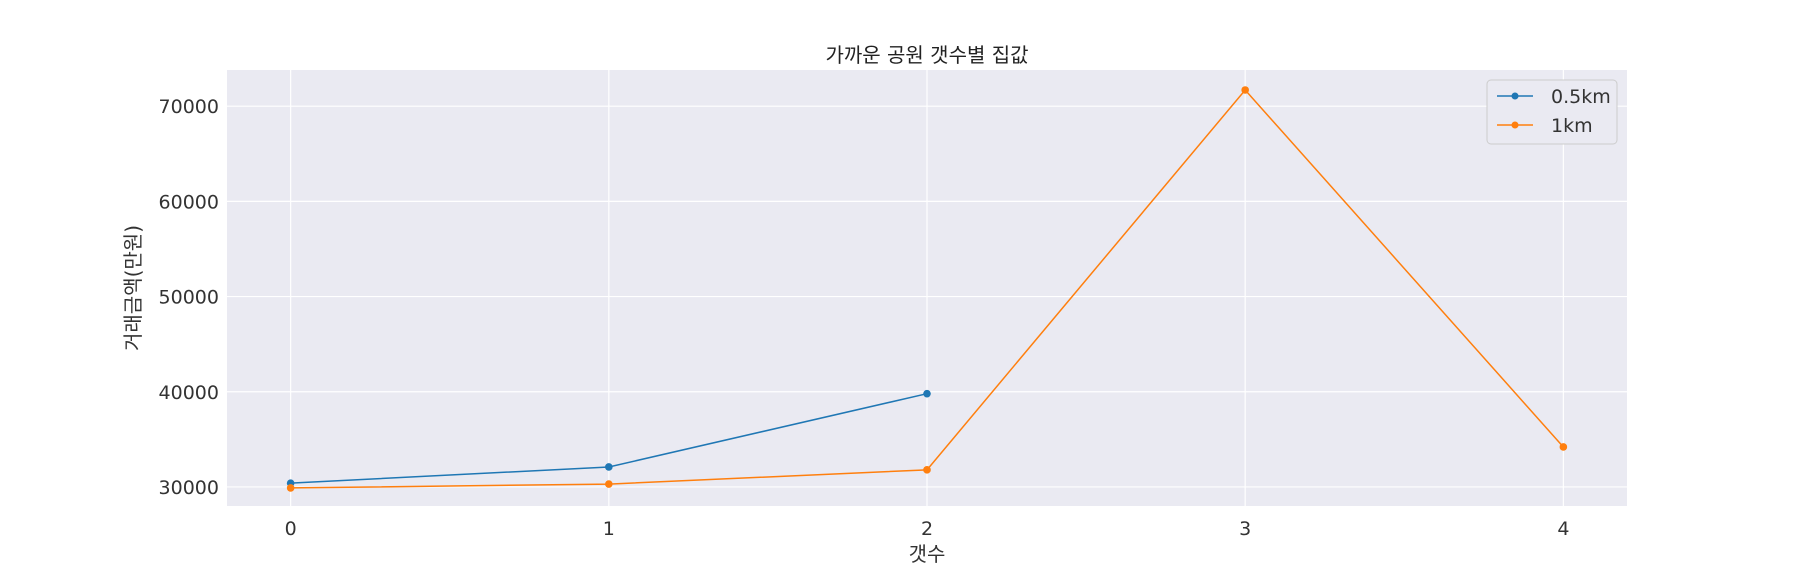 This screenshot has height=576, width=1800. I want to click on y-tick-label-2: 50000, so click(189, 298).